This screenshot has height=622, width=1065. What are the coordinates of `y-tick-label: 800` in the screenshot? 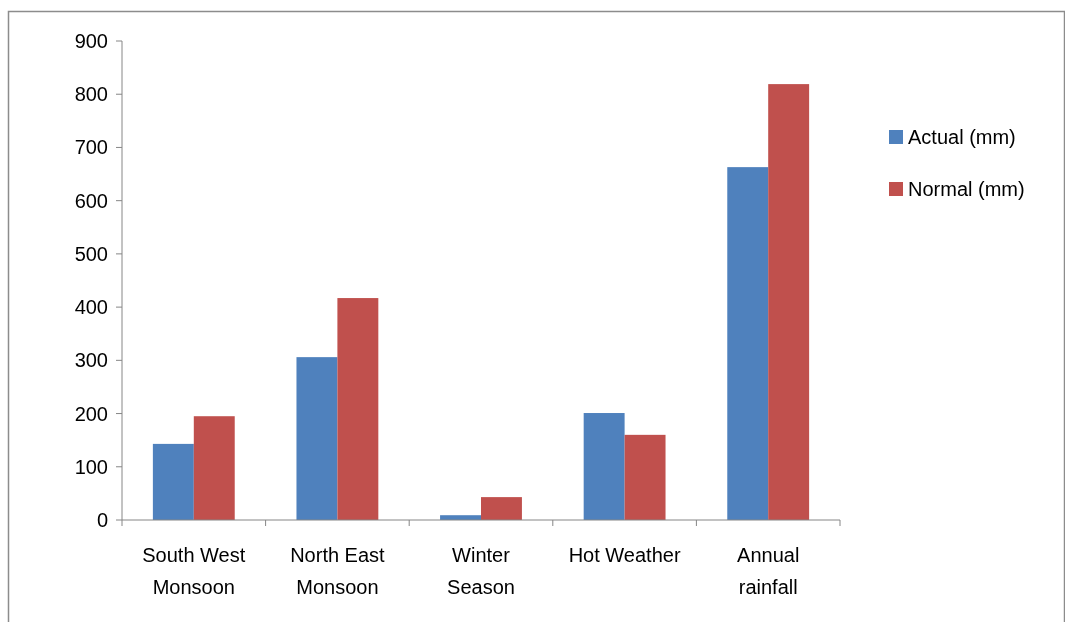 It's located at (91, 94).